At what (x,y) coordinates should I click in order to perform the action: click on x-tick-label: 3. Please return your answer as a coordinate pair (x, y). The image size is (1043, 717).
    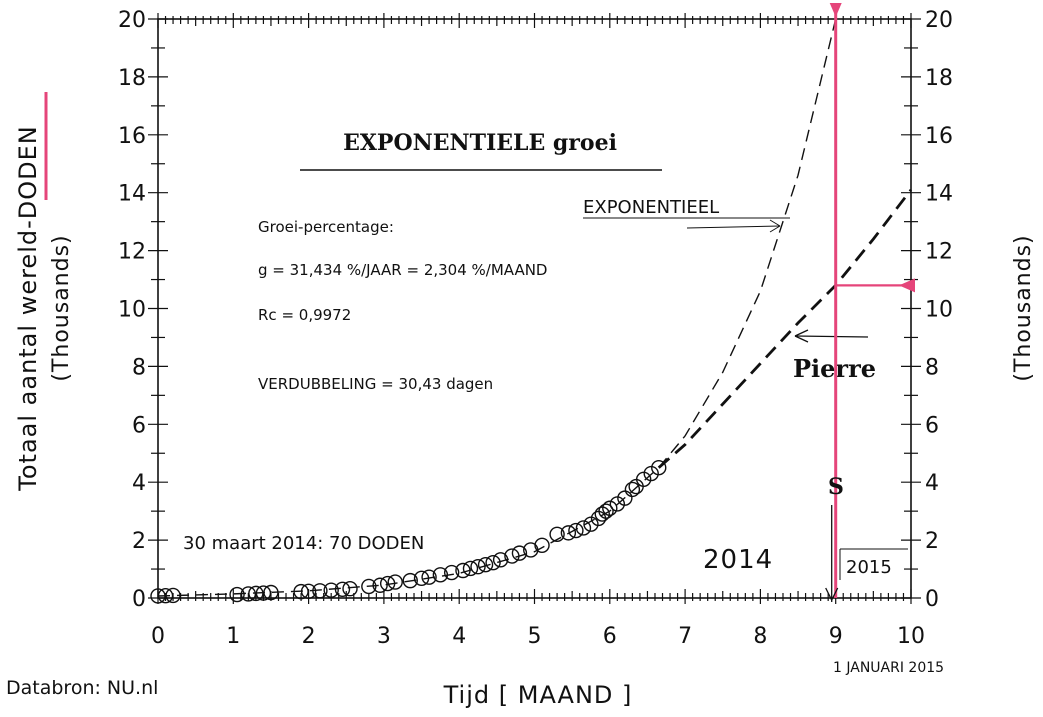
    Looking at the image, I should click on (384, 636).